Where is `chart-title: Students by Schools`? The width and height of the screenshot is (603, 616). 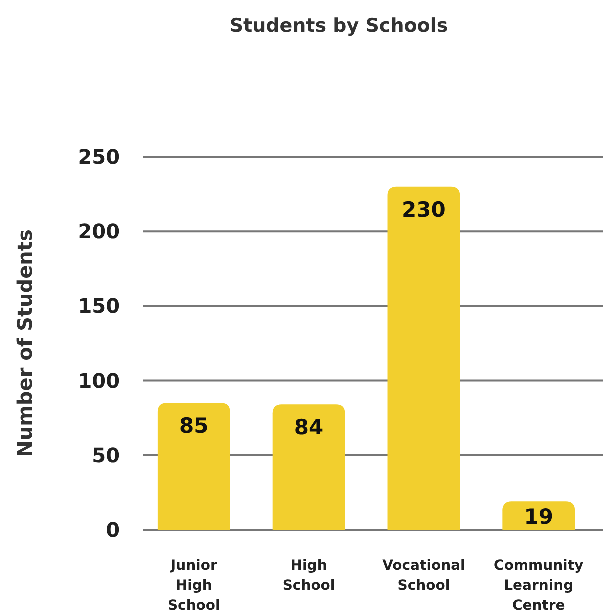 chart-title: Students by Schools is located at coordinates (339, 26).